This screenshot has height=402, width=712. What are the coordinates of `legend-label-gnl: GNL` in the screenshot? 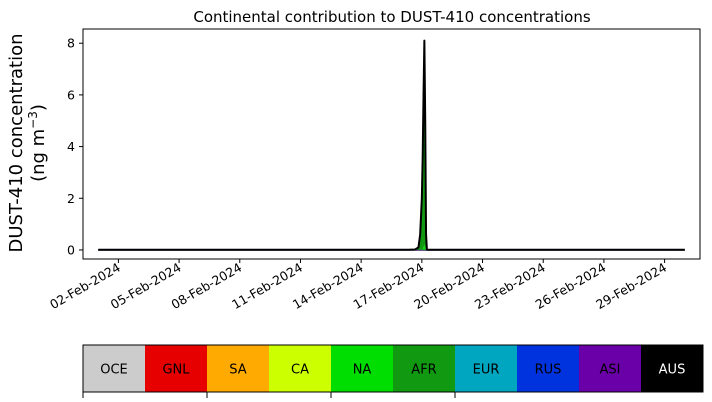 It's located at (176, 370).